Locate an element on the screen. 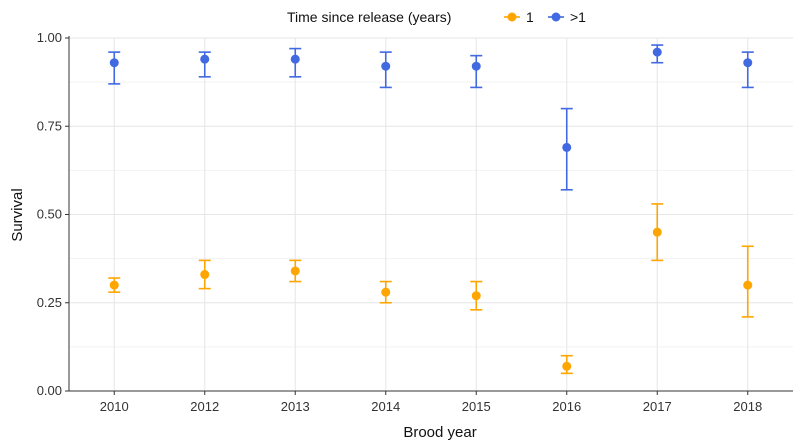 The height and width of the screenshot is (445, 797). legend: Time since release (years) 1 >1 is located at coordinates (436, 17).